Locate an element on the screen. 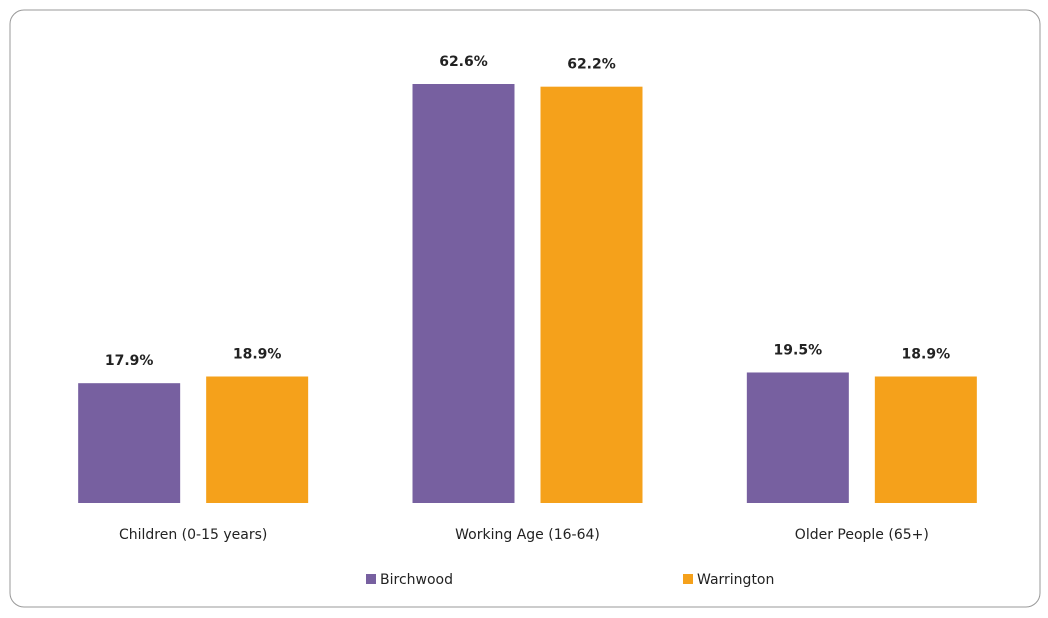  x-tick-label: Working Age (16-64) is located at coordinates (527, 535).